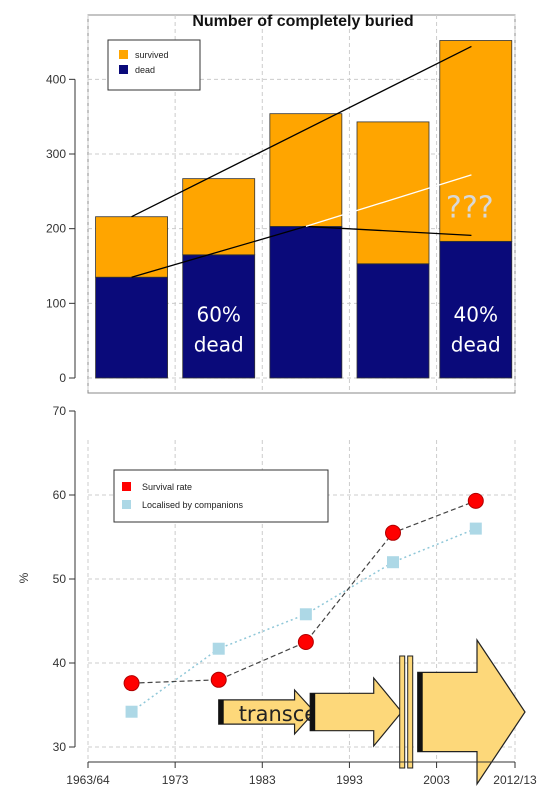  Describe the element at coordinates (60, 579) in the screenshot. I see `bottom-y-tick-label: 50` at that location.